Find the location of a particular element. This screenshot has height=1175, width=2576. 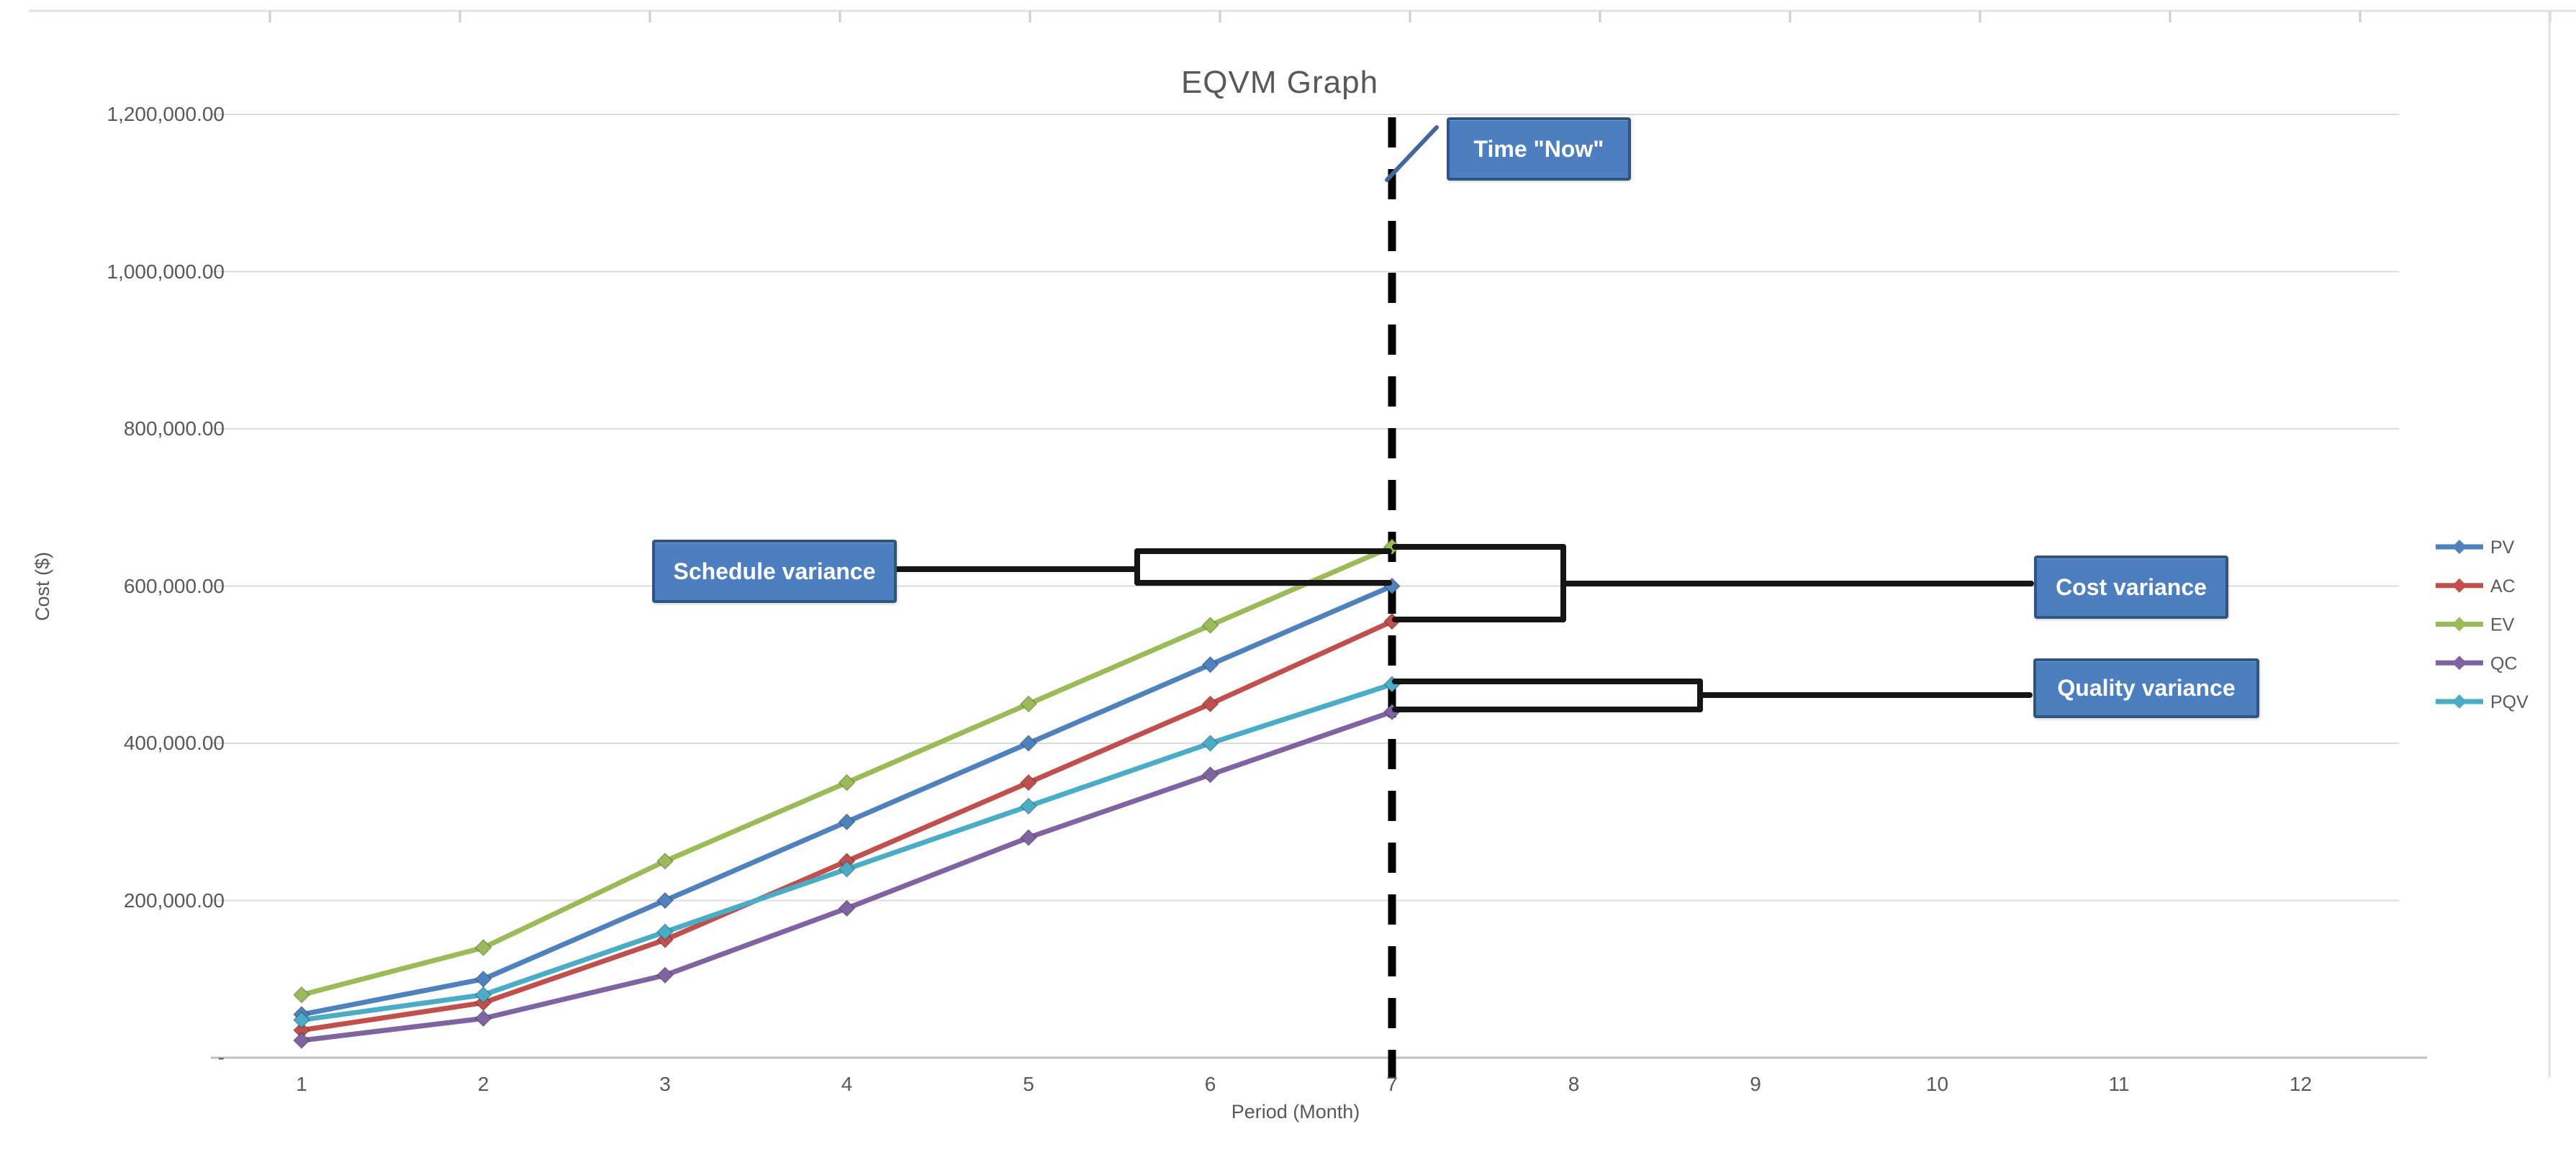

time-now-pointer-line is located at coordinates (1412, 153).